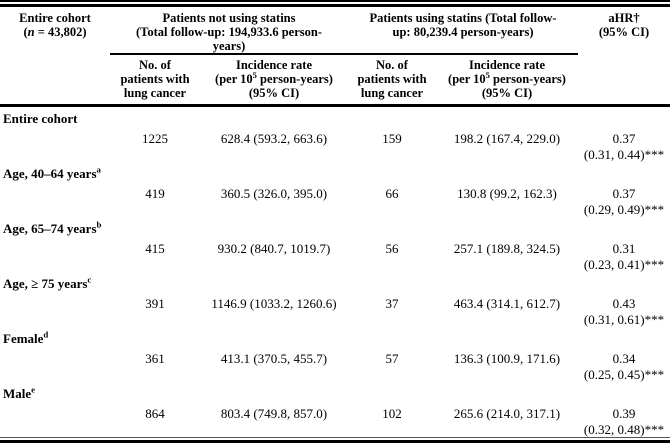 This screenshot has height=445, width=670. What do you see at coordinates (155, 248) in the screenshot?
I see `no-statin-count: 415` at bounding box center [155, 248].